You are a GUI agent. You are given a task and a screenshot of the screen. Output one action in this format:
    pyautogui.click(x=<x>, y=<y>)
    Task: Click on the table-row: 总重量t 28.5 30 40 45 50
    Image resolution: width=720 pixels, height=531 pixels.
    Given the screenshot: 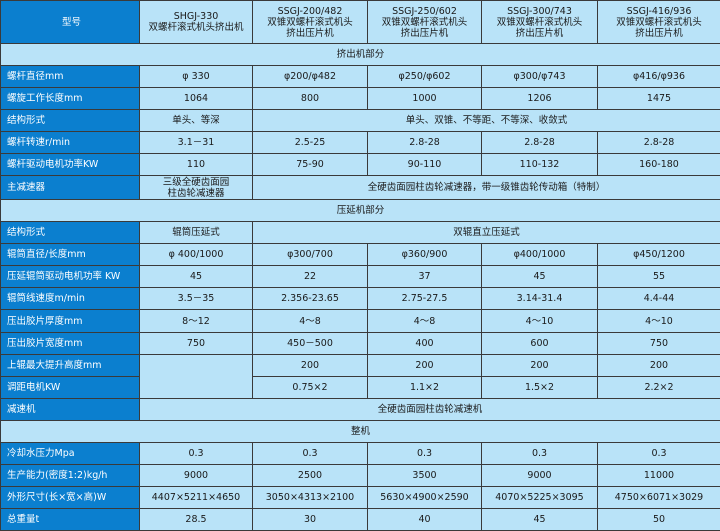 What is the action you would take?
    pyautogui.click(x=360, y=519)
    